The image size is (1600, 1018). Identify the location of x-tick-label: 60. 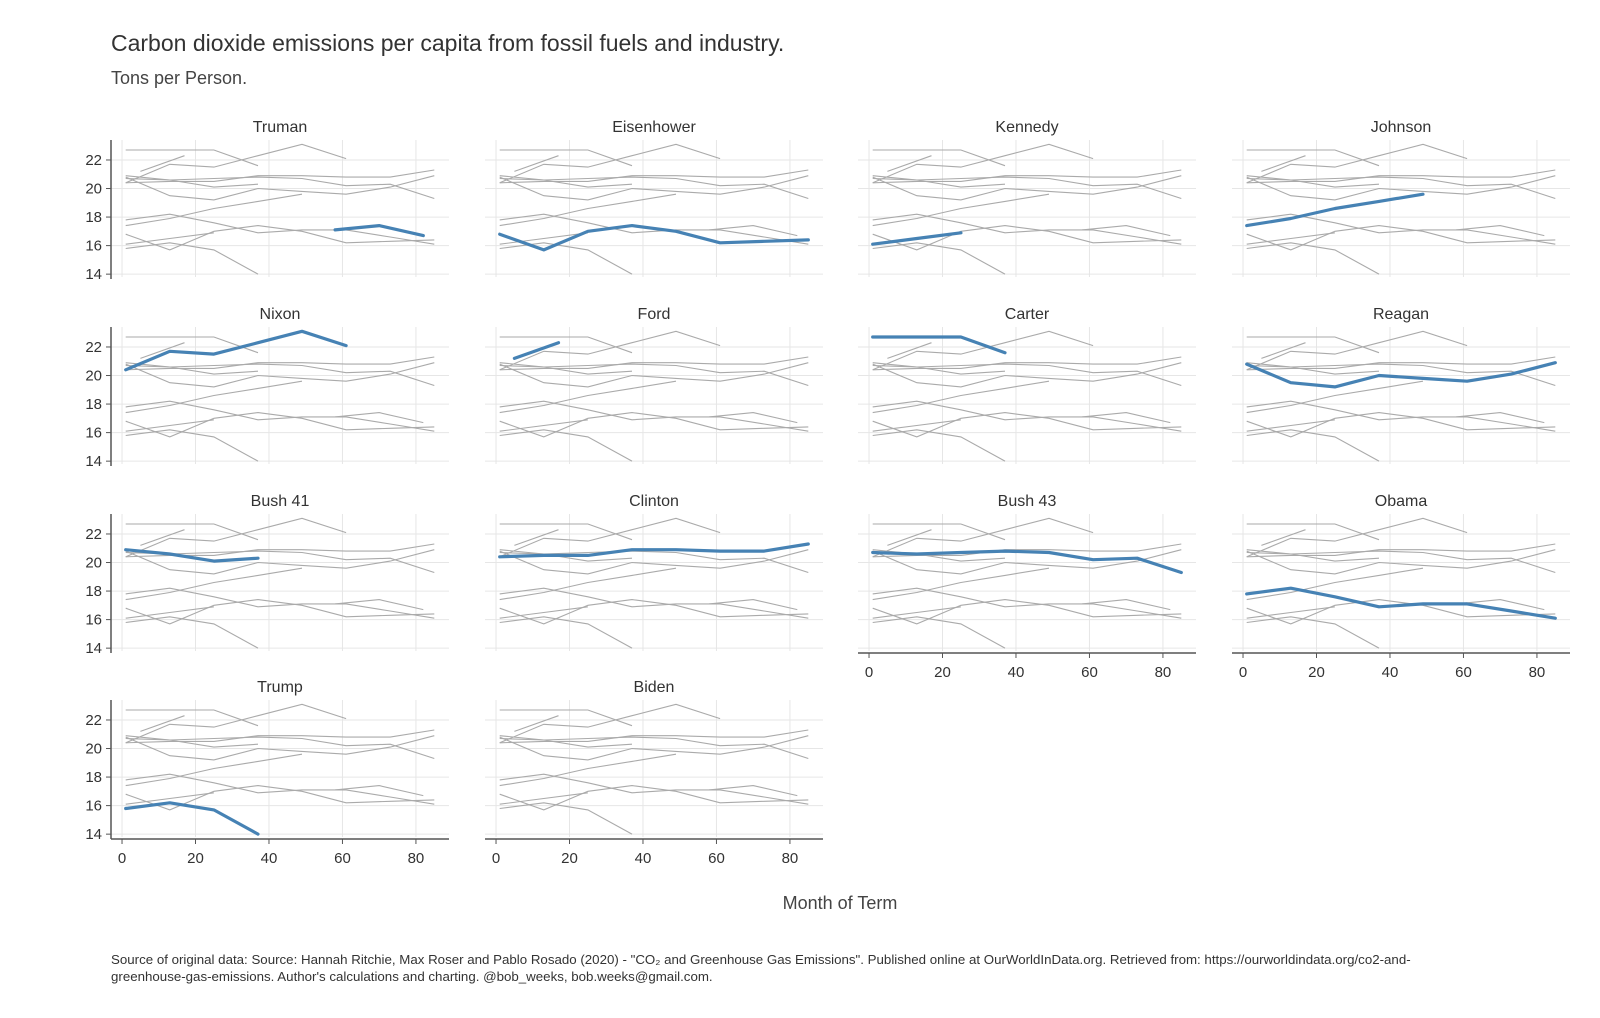
(342, 858).